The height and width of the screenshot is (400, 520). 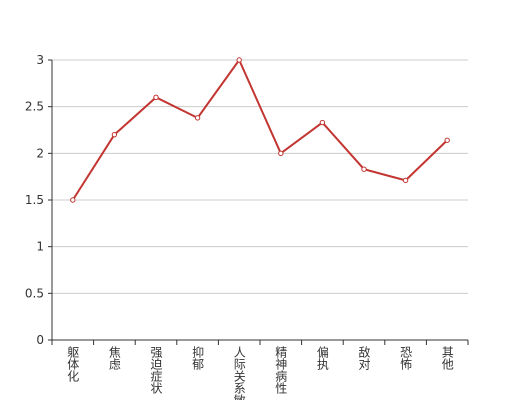 What do you see at coordinates (156, 370) in the screenshot?
I see `x-tick-label: 强迫症状` at bounding box center [156, 370].